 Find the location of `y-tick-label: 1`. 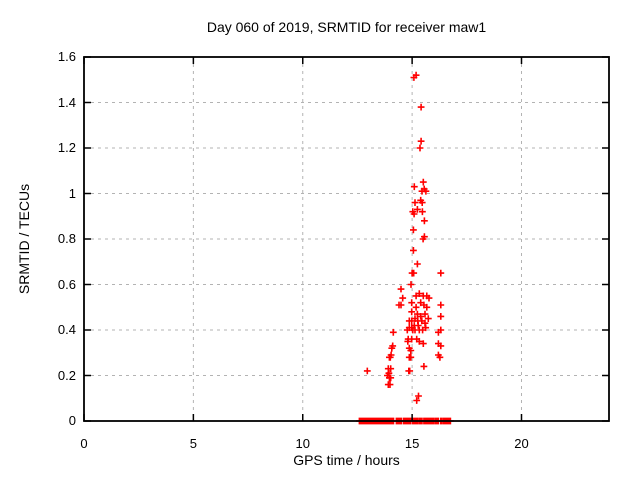

y-tick-label: 1 is located at coordinates (72, 193).